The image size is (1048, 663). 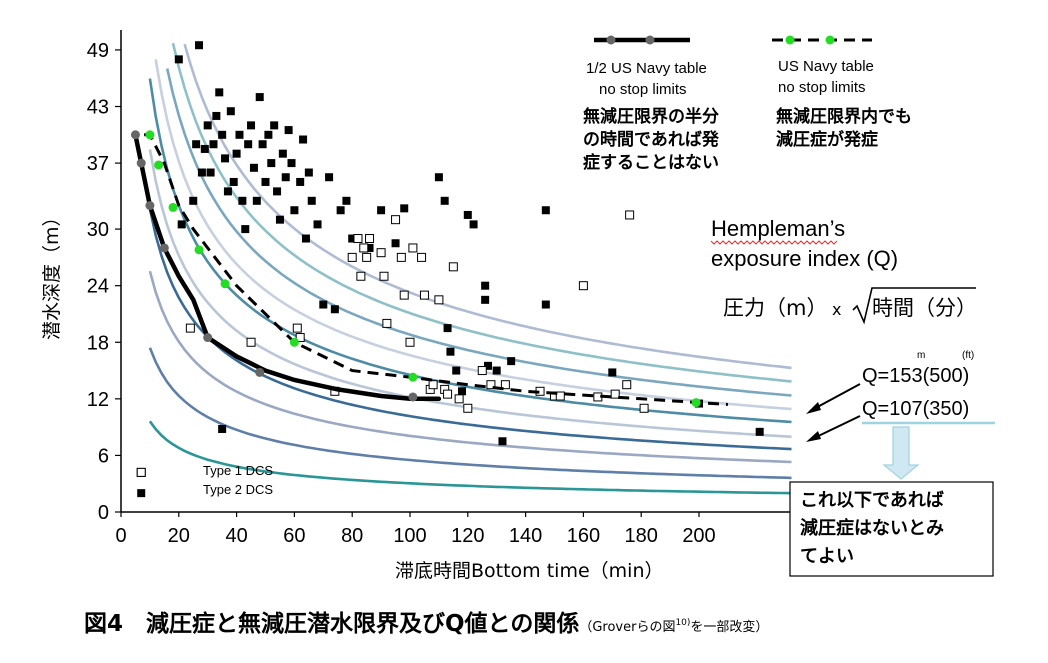 What do you see at coordinates (98, 51) in the screenshot?
I see `y-tick-label: 49` at bounding box center [98, 51].